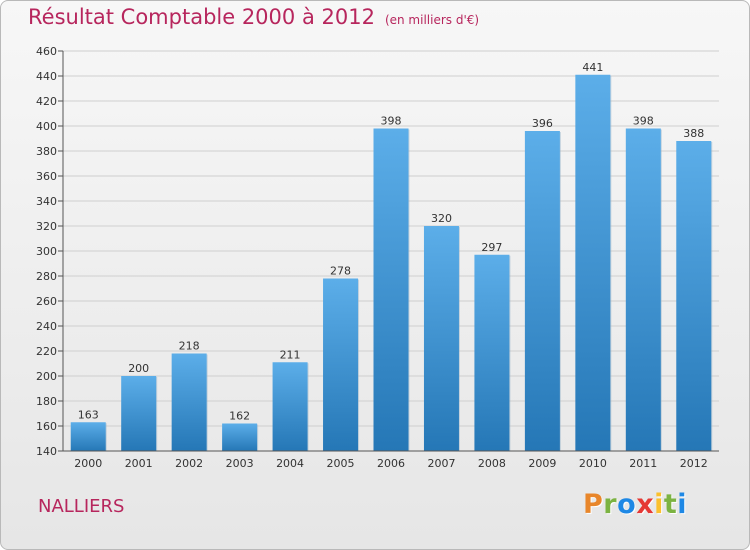  I want to click on y-tick-label: 320, so click(46, 226).